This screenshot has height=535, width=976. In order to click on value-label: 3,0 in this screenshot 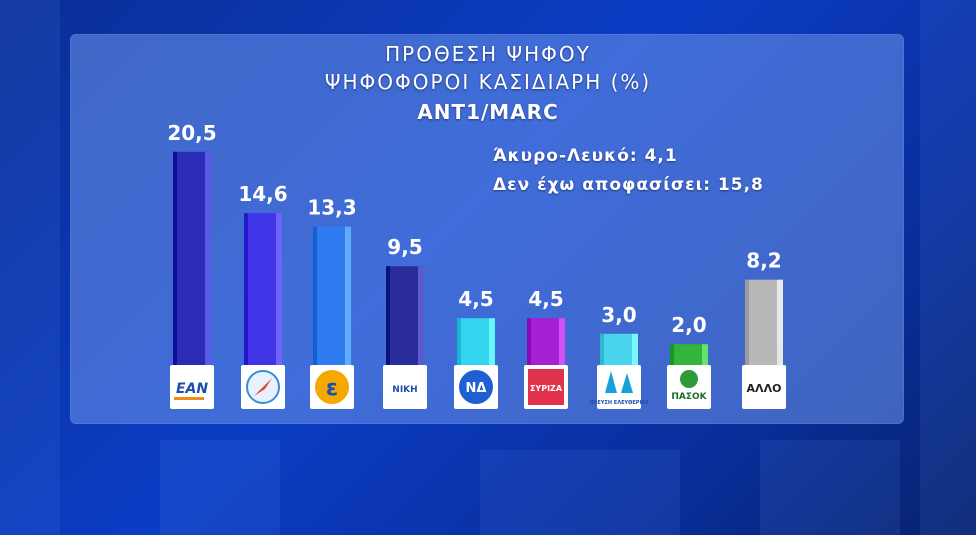, I will do `click(618, 315)`.